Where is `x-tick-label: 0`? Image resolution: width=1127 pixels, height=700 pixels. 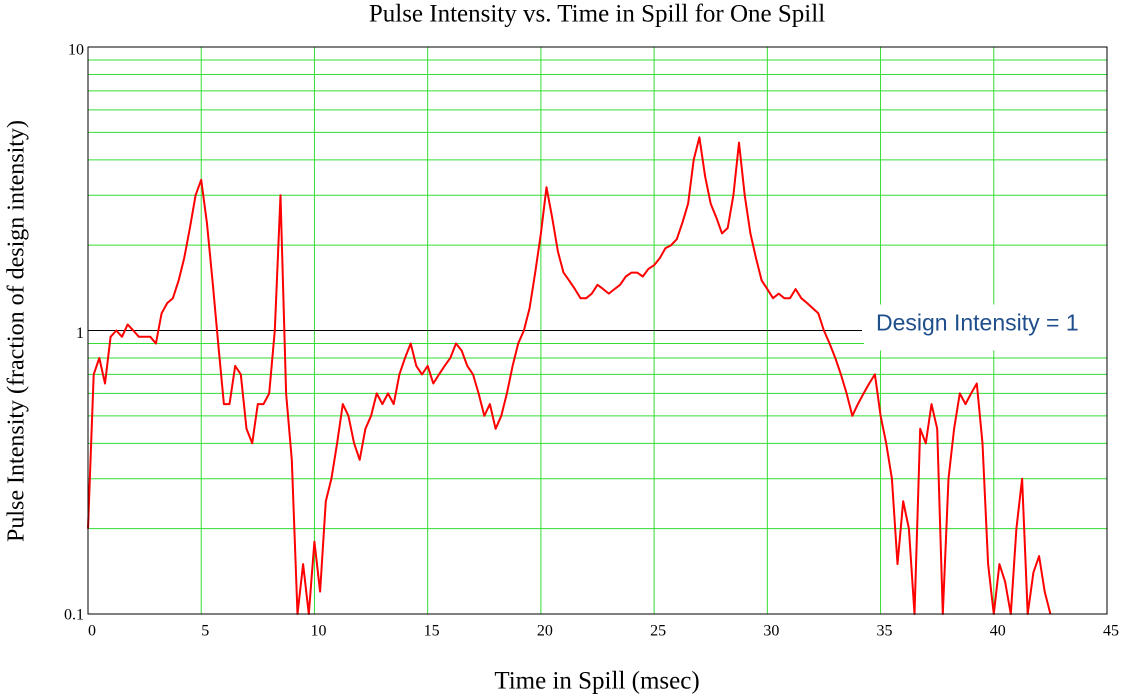 x-tick-label: 0 is located at coordinates (92, 631).